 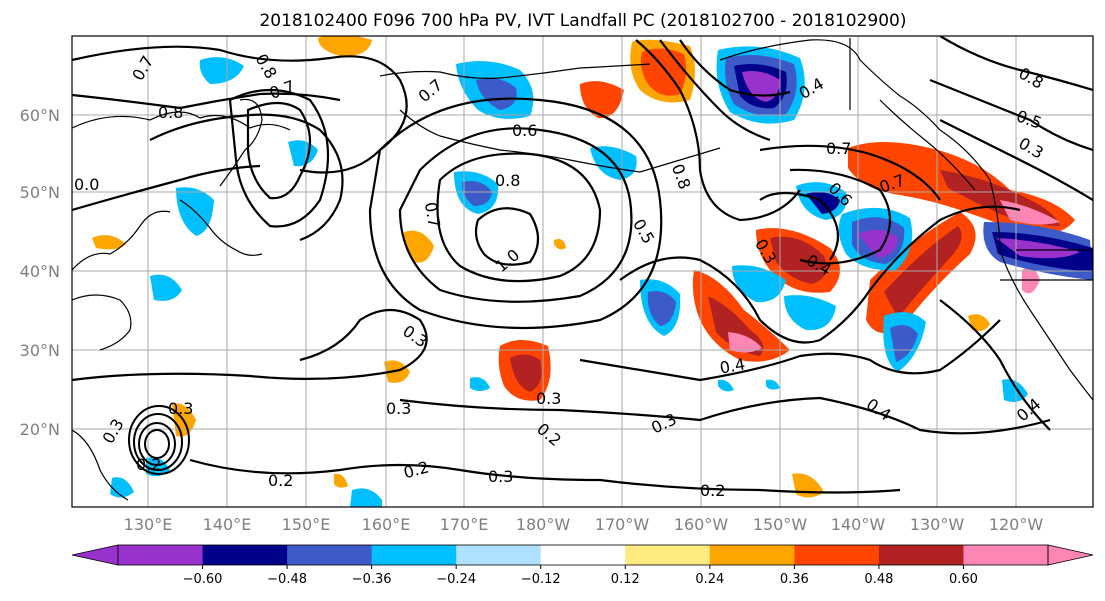 I want to click on lat-label: 40°N, so click(x=40, y=271).